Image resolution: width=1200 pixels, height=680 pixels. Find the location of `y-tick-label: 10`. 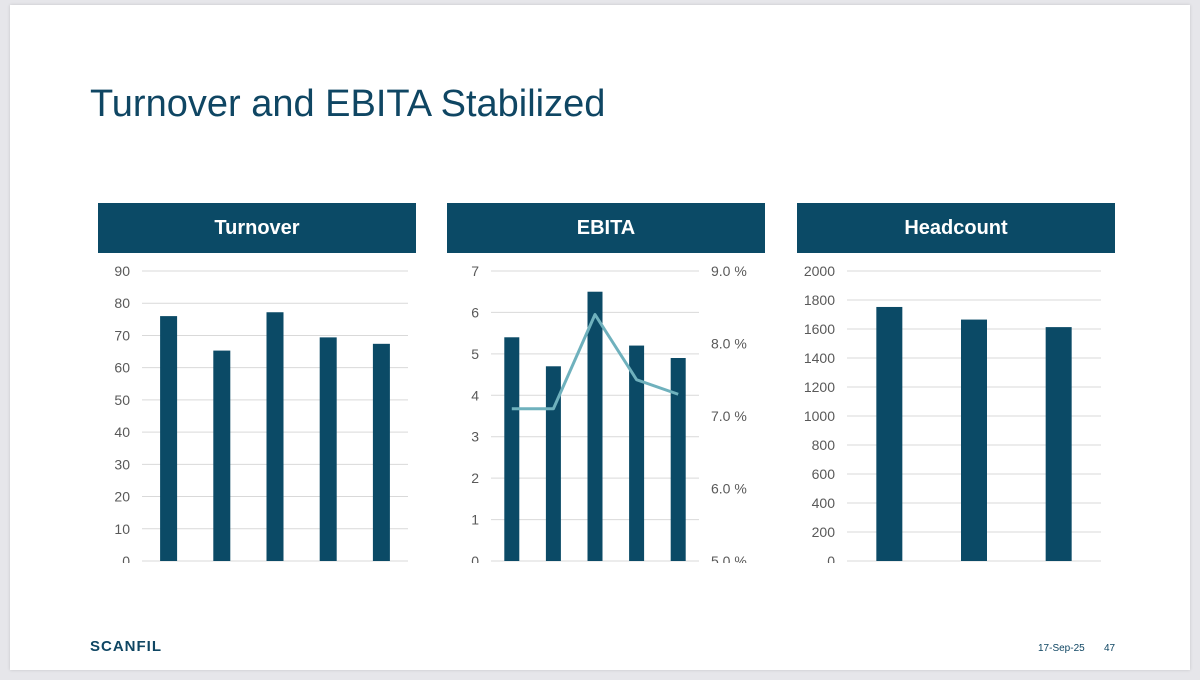

y-tick-label: 10 is located at coordinates (122, 529).